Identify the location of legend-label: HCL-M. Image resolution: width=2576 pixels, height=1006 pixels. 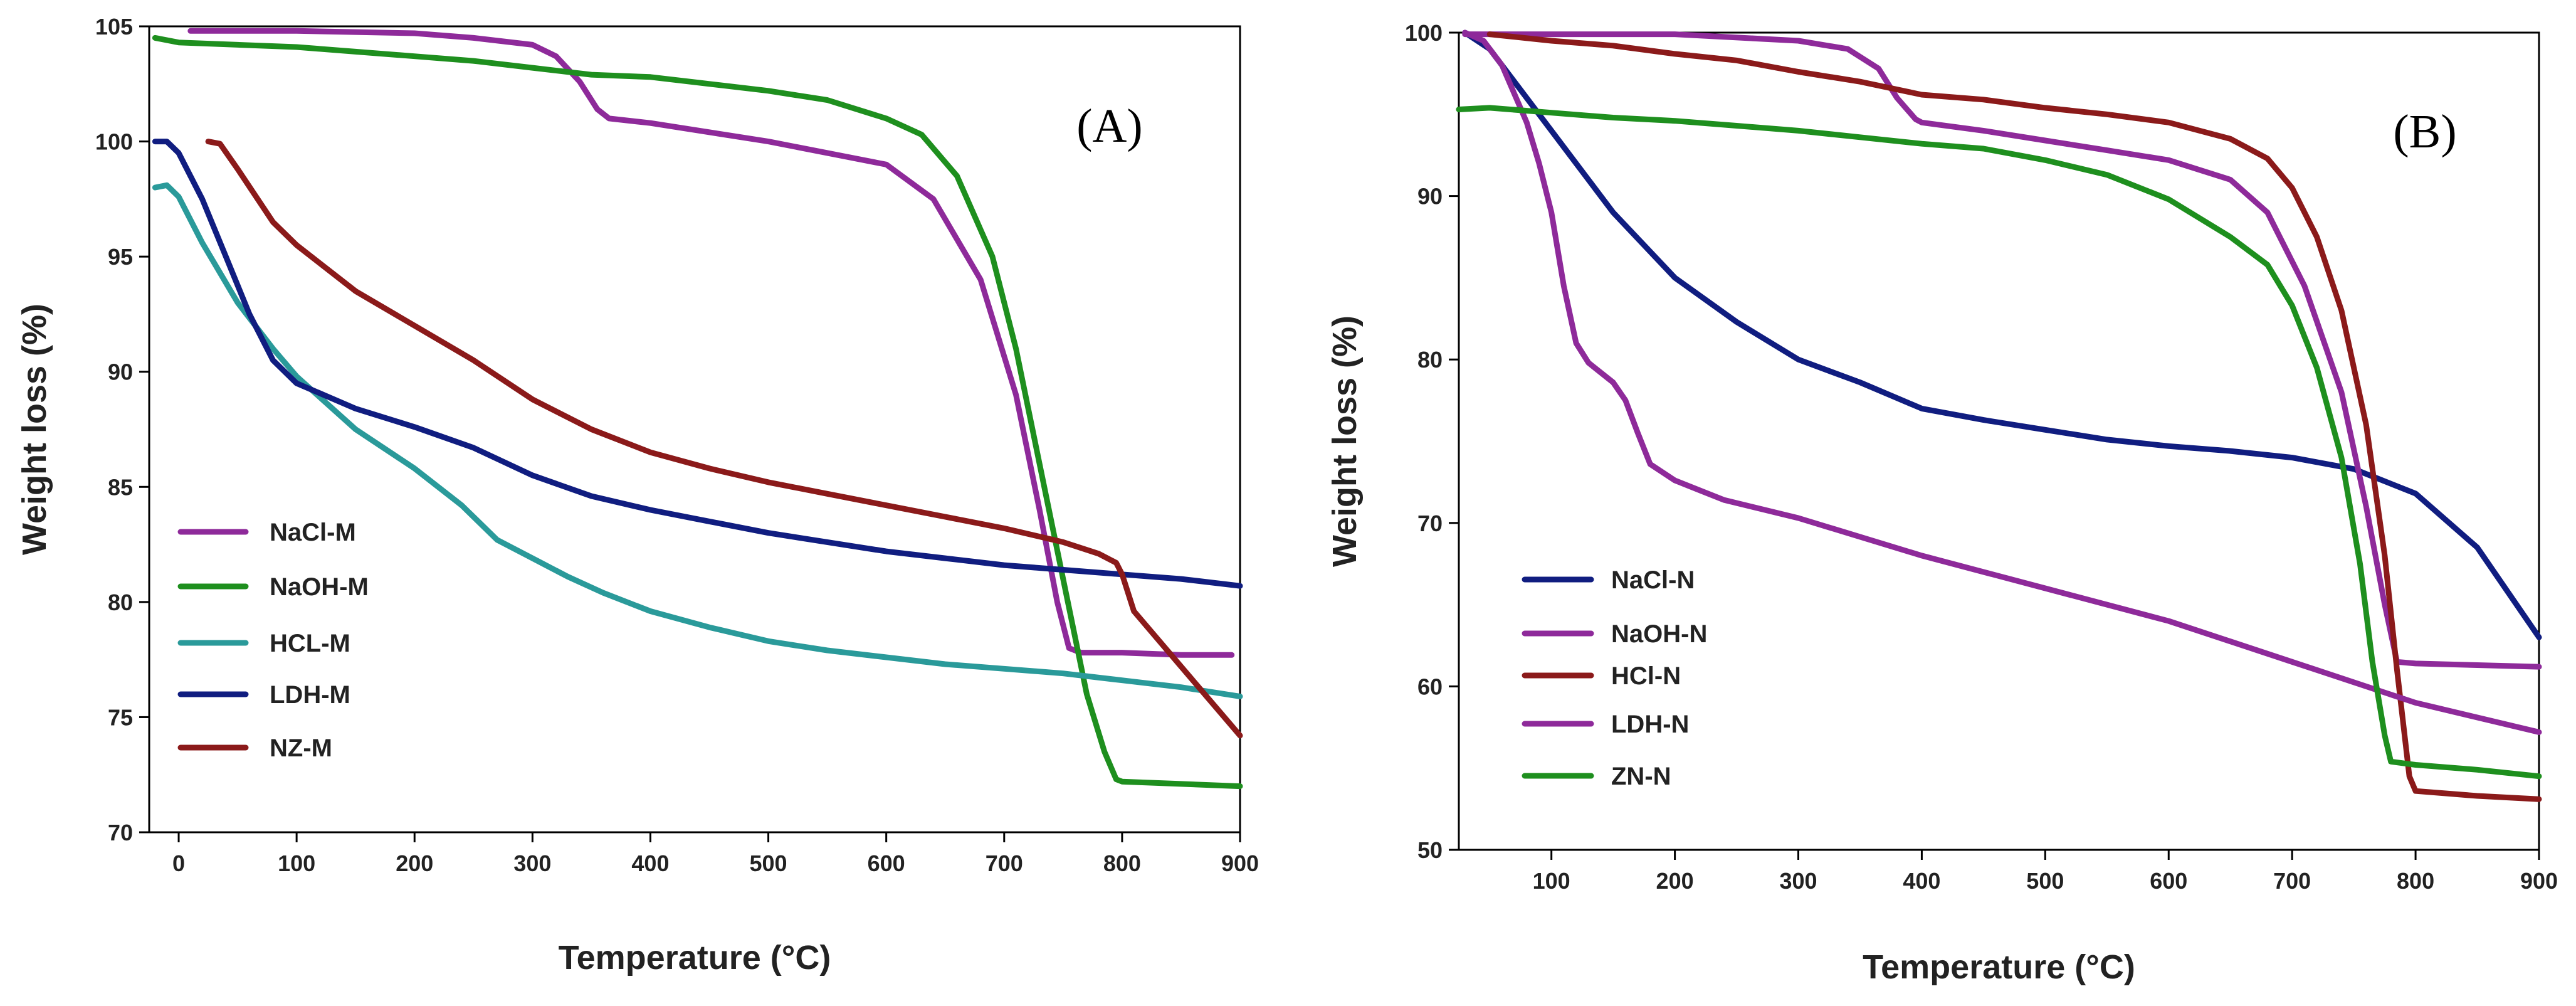
(310, 643).